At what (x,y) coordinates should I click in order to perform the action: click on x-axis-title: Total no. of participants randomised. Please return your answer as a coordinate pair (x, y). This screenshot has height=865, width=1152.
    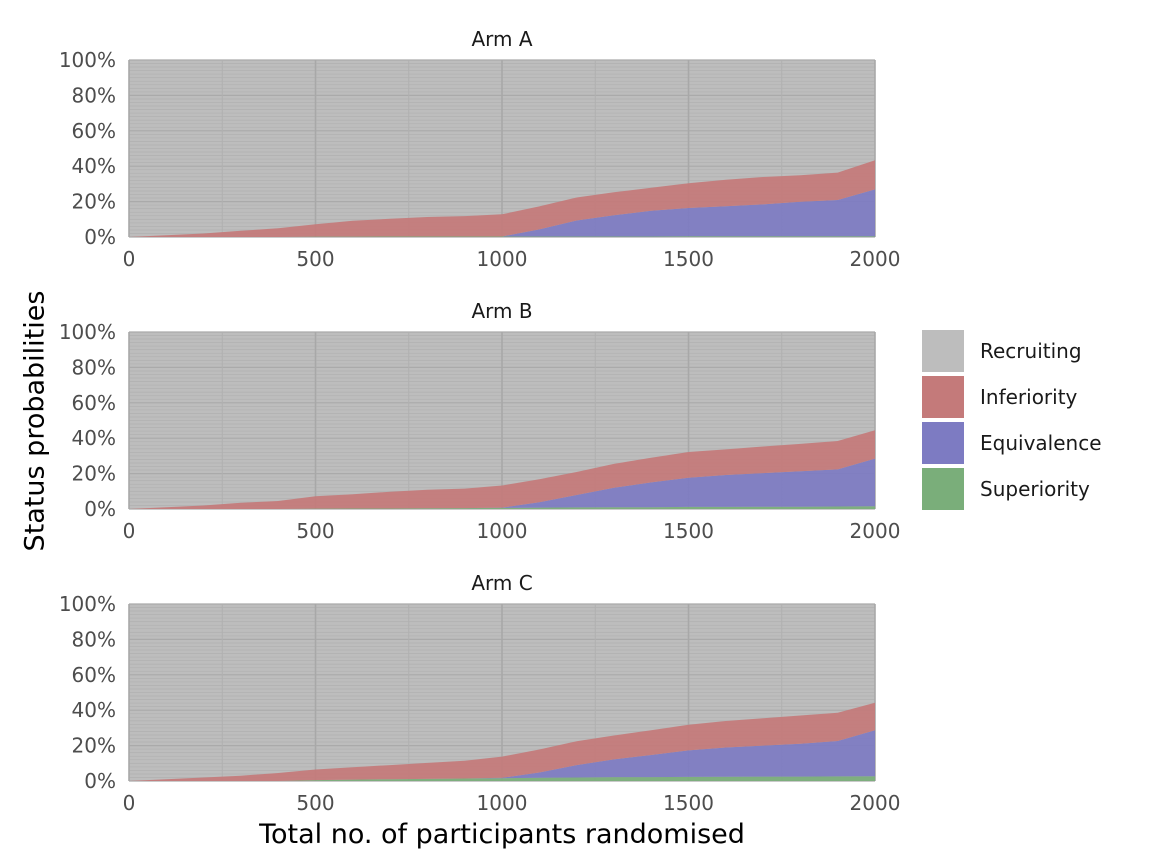
    Looking at the image, I should click on (501, 834).